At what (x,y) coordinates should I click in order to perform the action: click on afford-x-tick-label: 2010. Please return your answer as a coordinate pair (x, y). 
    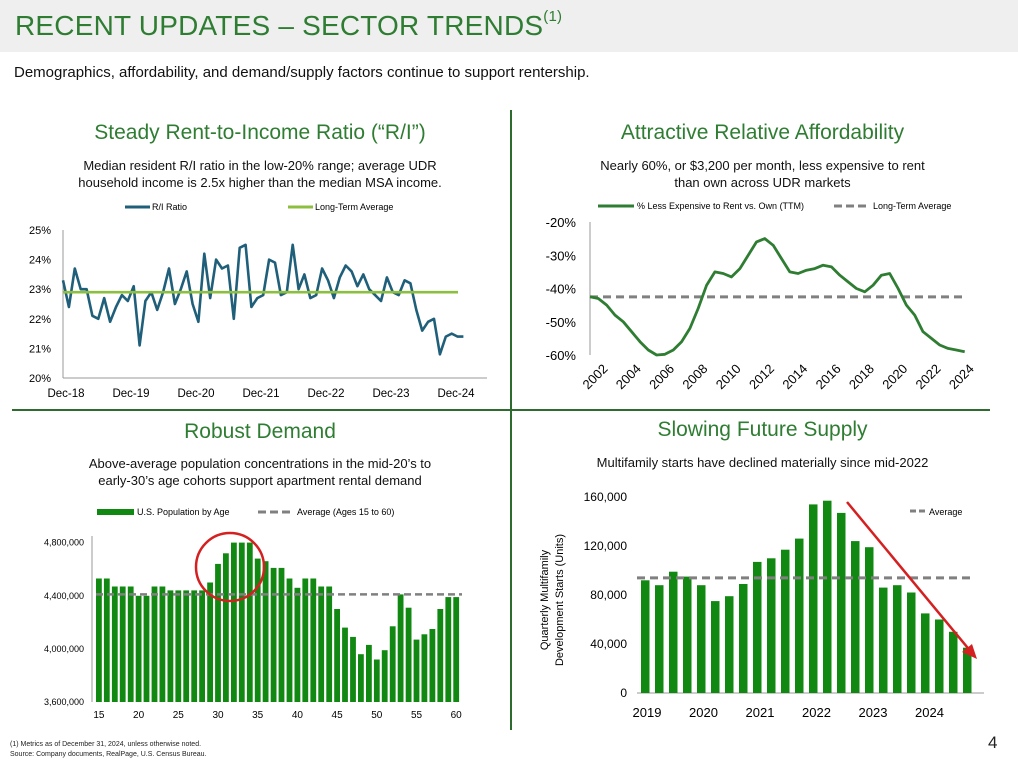
    Looking at the image, I should click on (728, 376).